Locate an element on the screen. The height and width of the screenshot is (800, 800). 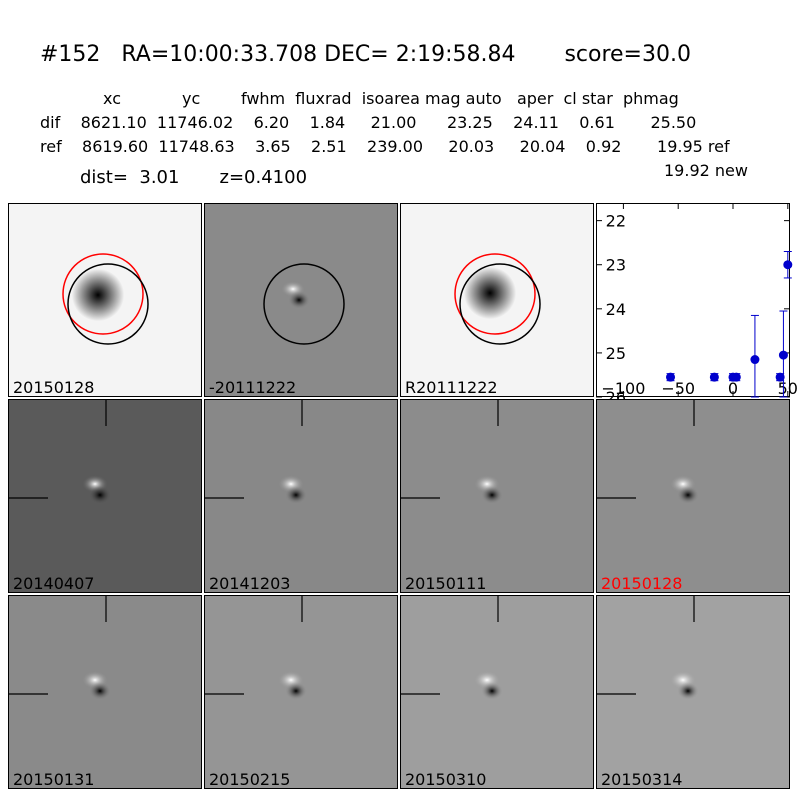
science-image is located at coordinates (105, 300).